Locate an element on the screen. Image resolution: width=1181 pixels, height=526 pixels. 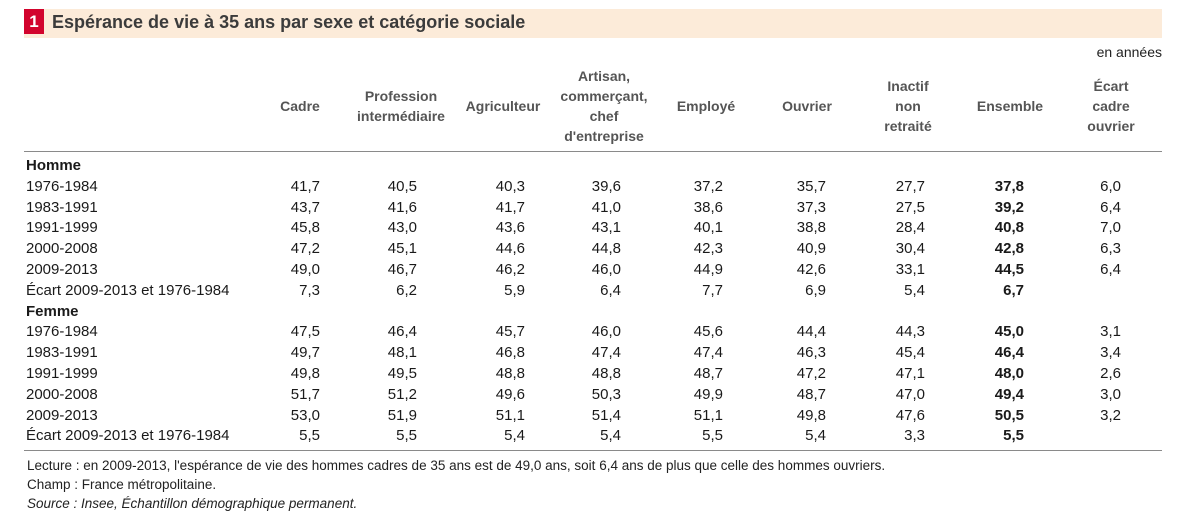
section-header-homme: Homme is located at coordinates (593, 165).